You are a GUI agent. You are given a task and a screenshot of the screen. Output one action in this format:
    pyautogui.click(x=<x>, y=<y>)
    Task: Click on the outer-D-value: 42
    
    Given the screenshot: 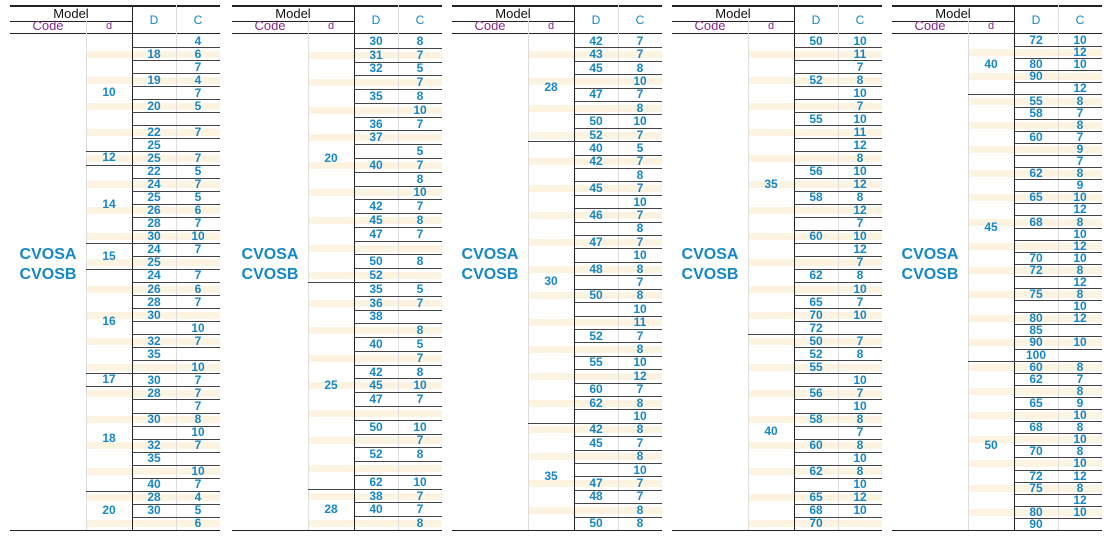 What is the action you would take?
    pyautogui.click(x=596, y=429)
    